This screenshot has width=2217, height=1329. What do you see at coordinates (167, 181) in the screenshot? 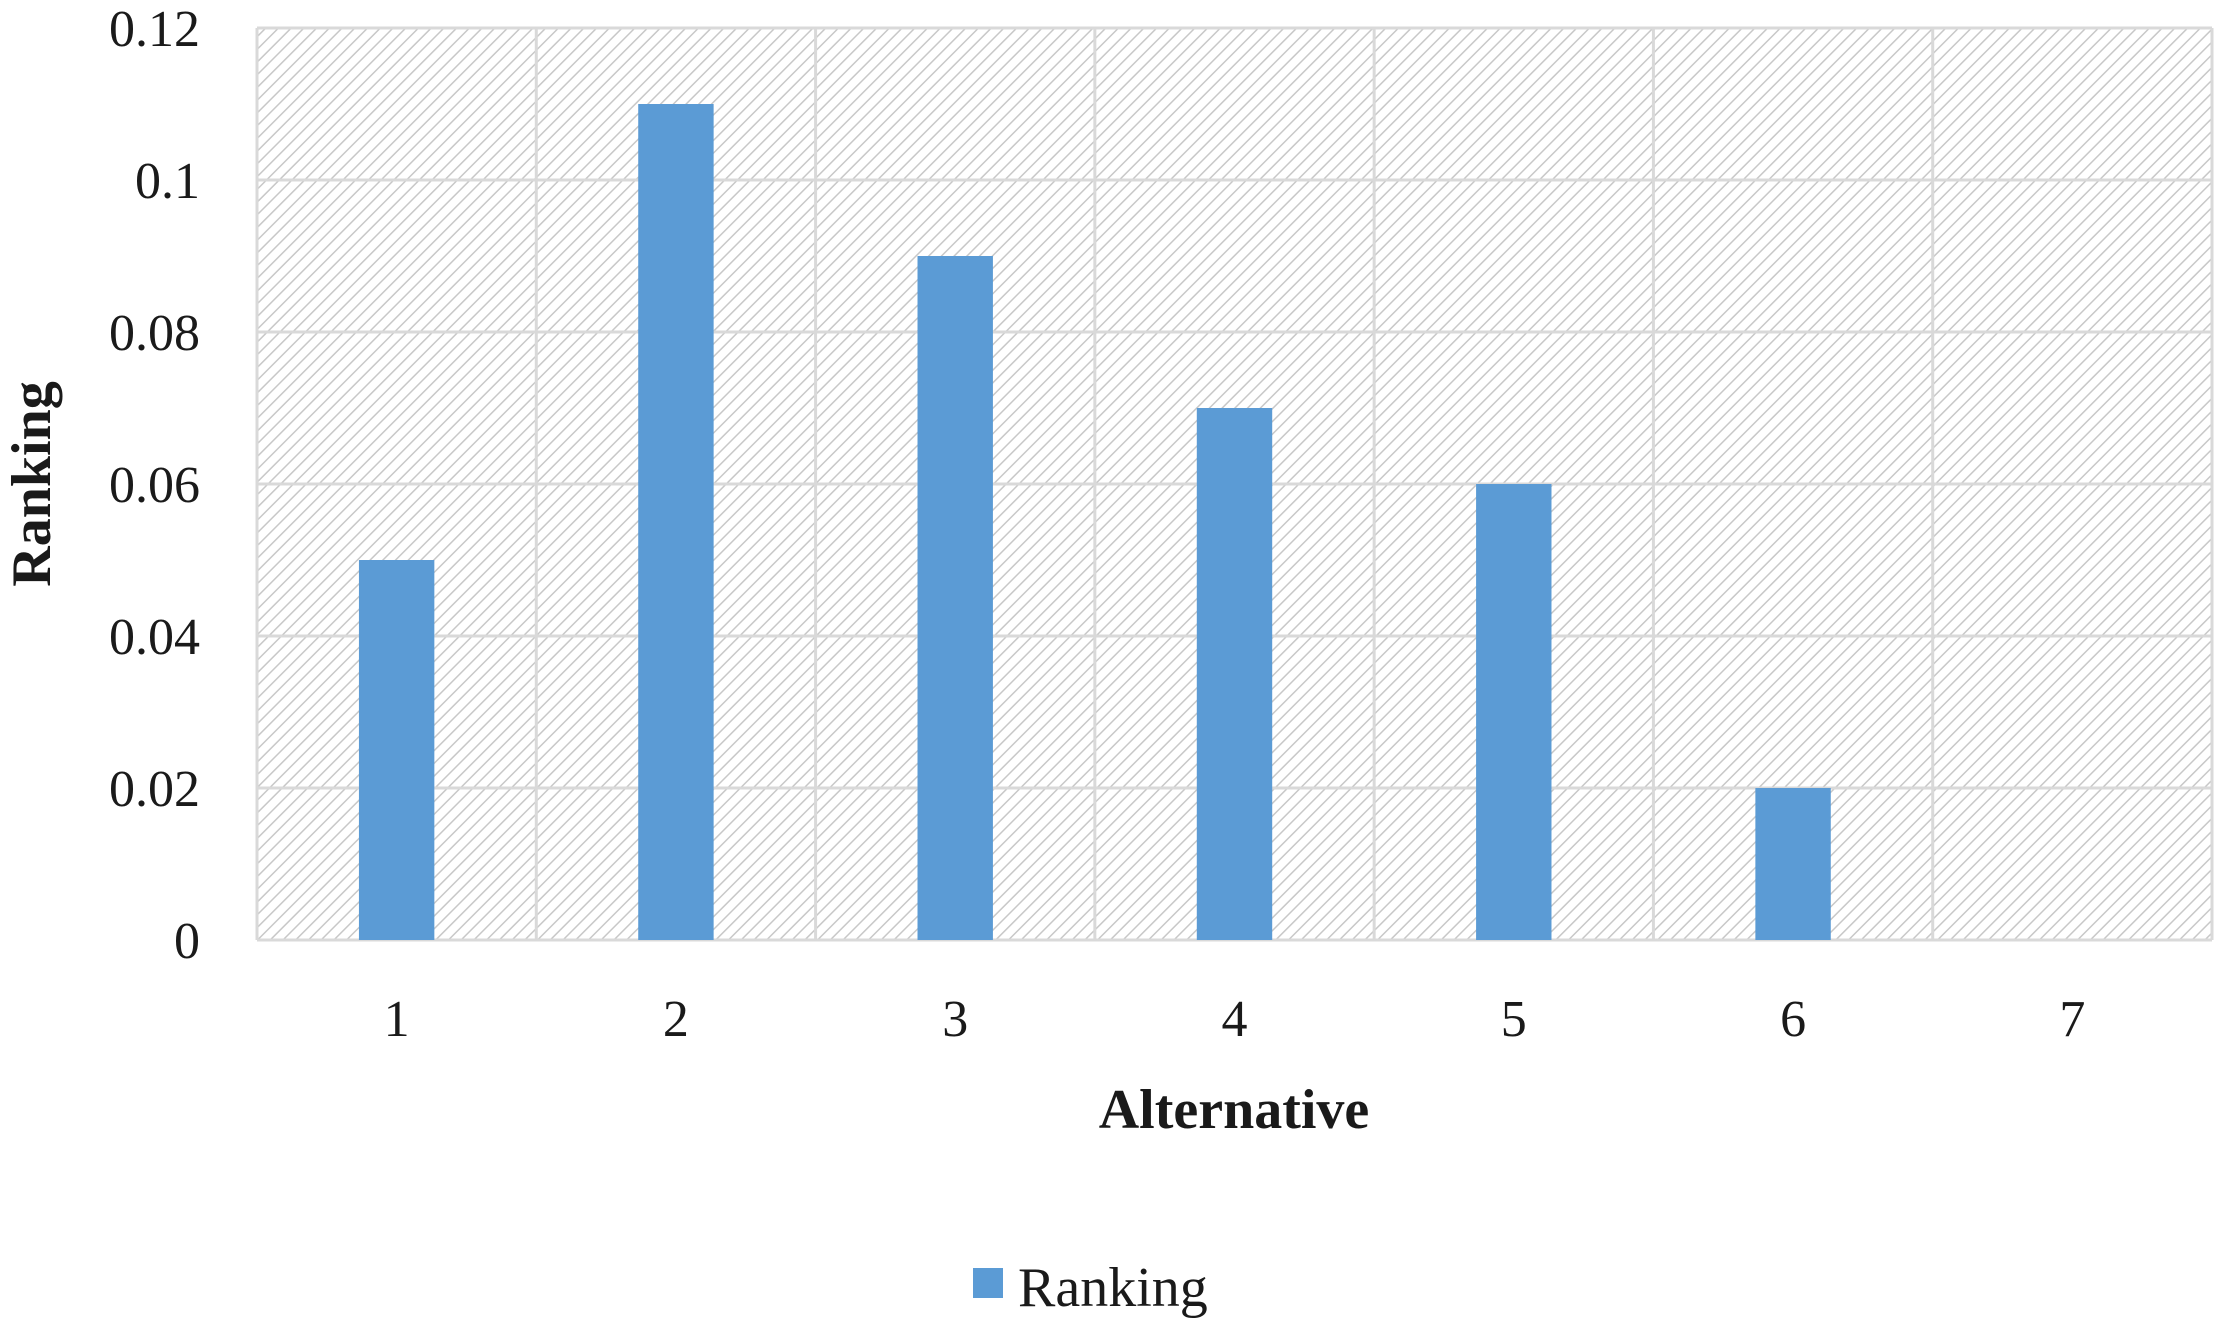
I see `y-tick-label: 0.1` at bounding box center [167, 181].